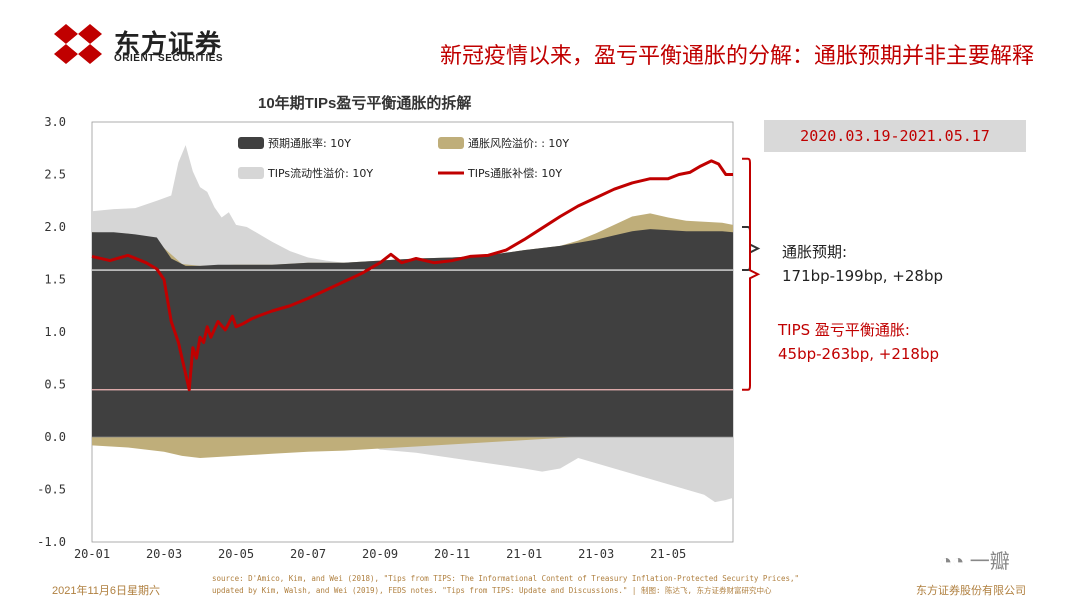 The image size is (1080, 608). What do you see at coordinates (858, 342) in the screenshot?
I see `tips-annotation: TIPS 盈亏平衡通胀: 45bp-263bp, +218bp` at bounding box center [858, 342].